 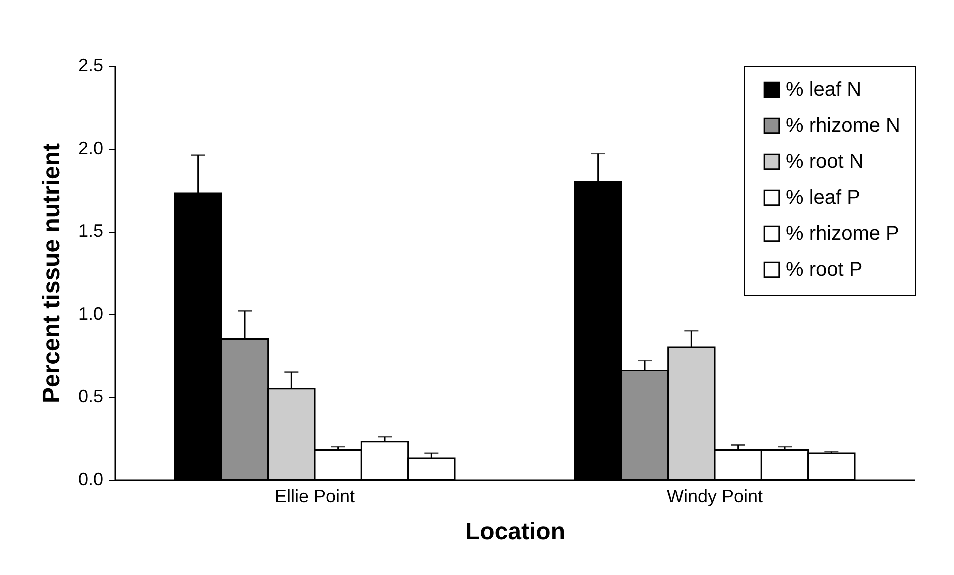 I want to click on legend-label: % root N, so click(x=825, y=162).